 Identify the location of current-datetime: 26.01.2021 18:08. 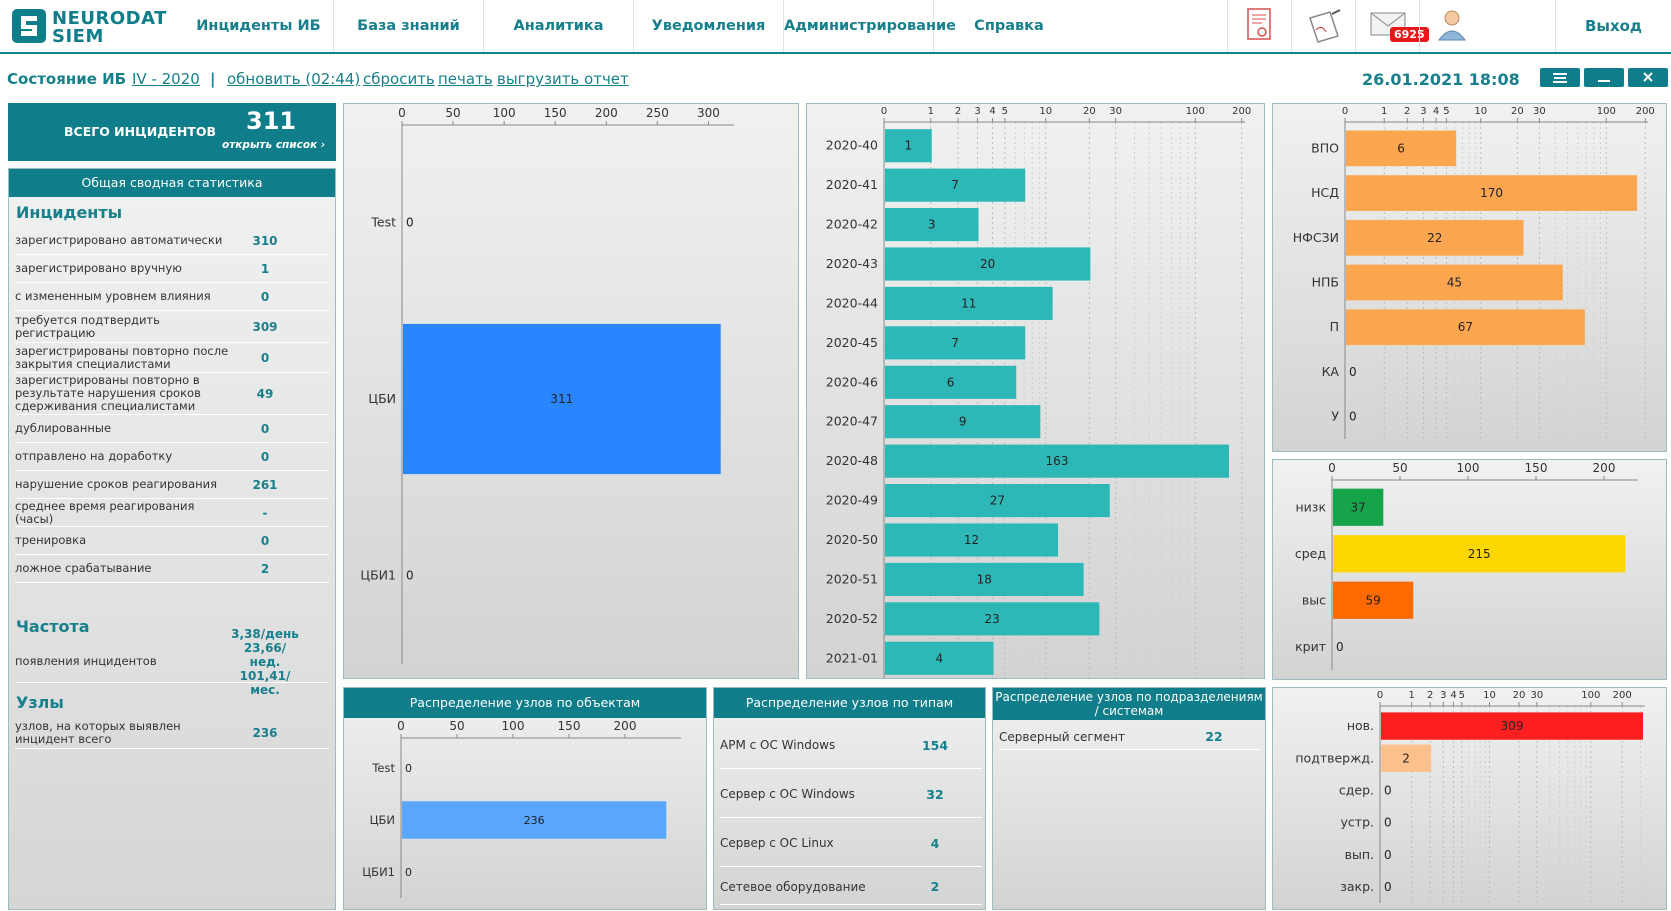
(1441, 79).